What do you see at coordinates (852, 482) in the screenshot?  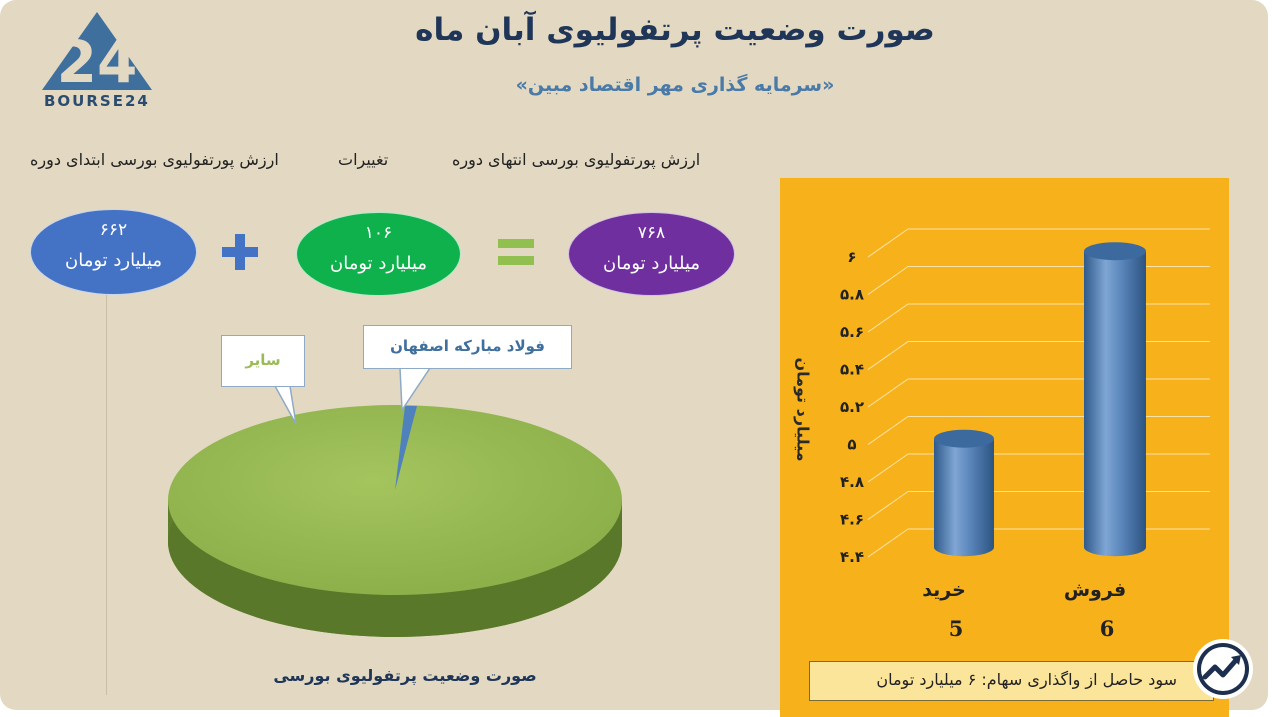 I see `y-tick-label: ۴.۸` at bounding box center [852, 482].